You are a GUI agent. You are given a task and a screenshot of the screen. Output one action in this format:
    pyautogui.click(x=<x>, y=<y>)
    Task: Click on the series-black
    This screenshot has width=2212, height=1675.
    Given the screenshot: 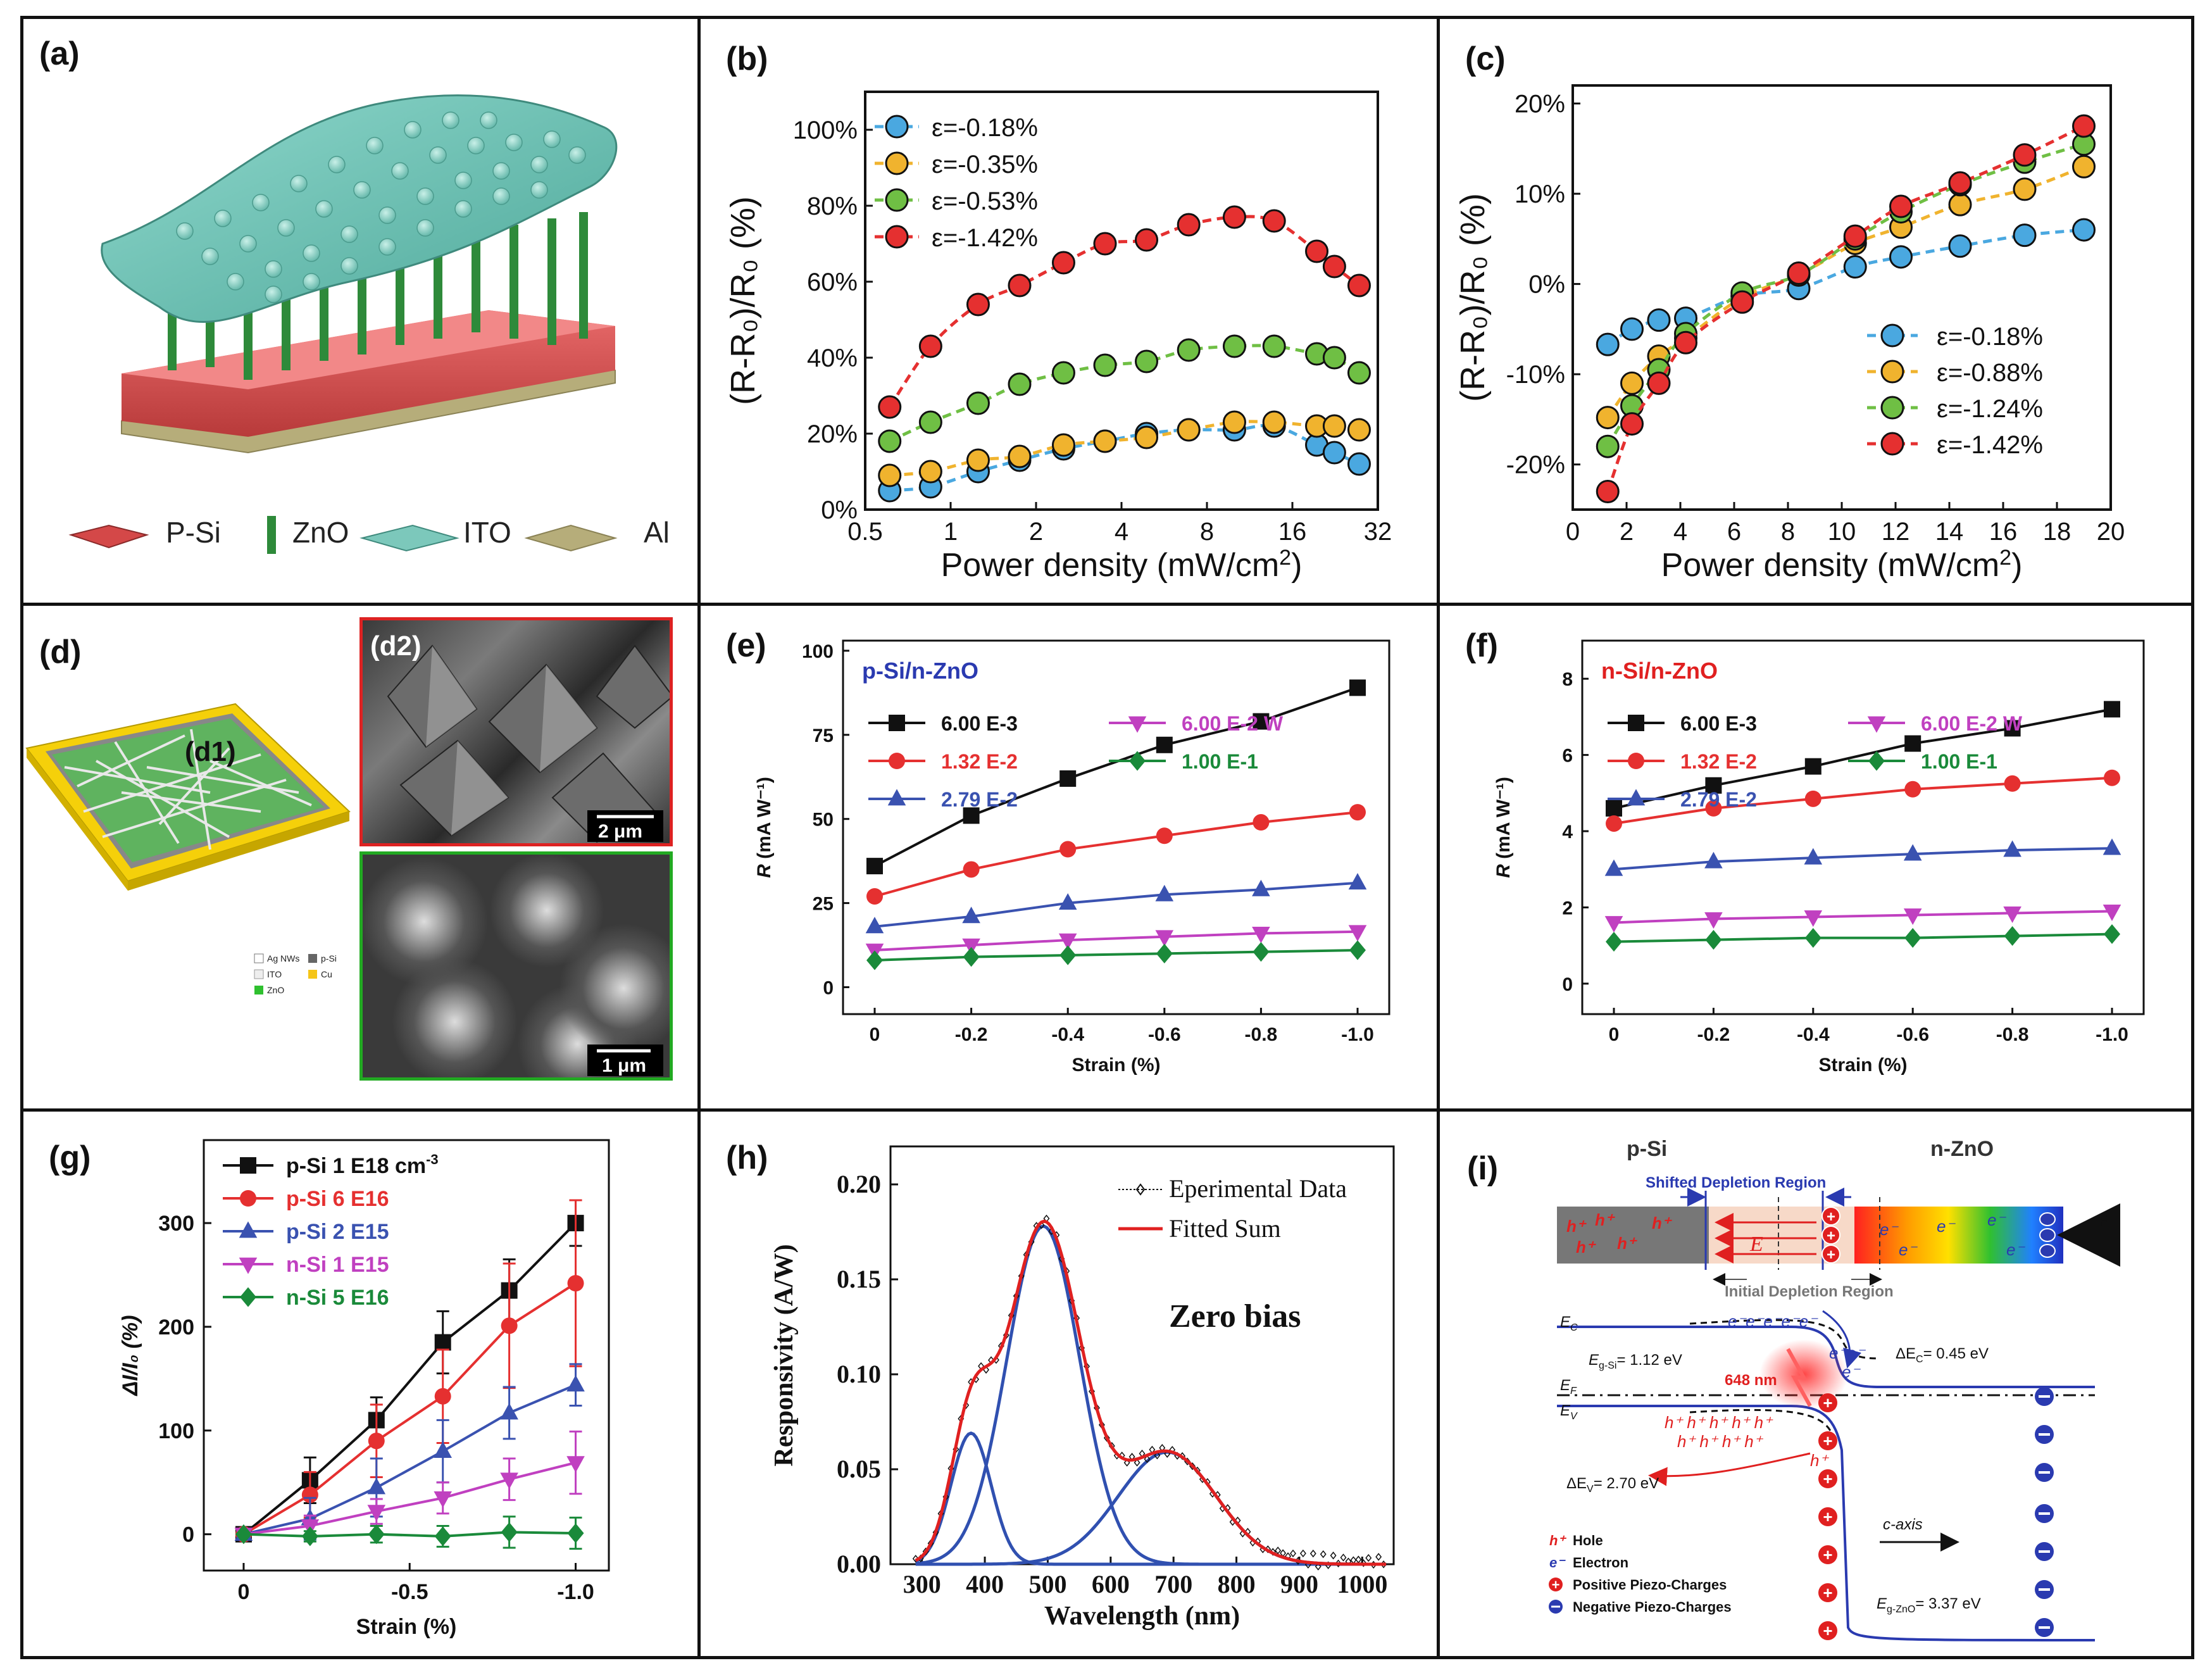 What is the action you would take?
    pyautogui.click(x=1116, y=777)
    